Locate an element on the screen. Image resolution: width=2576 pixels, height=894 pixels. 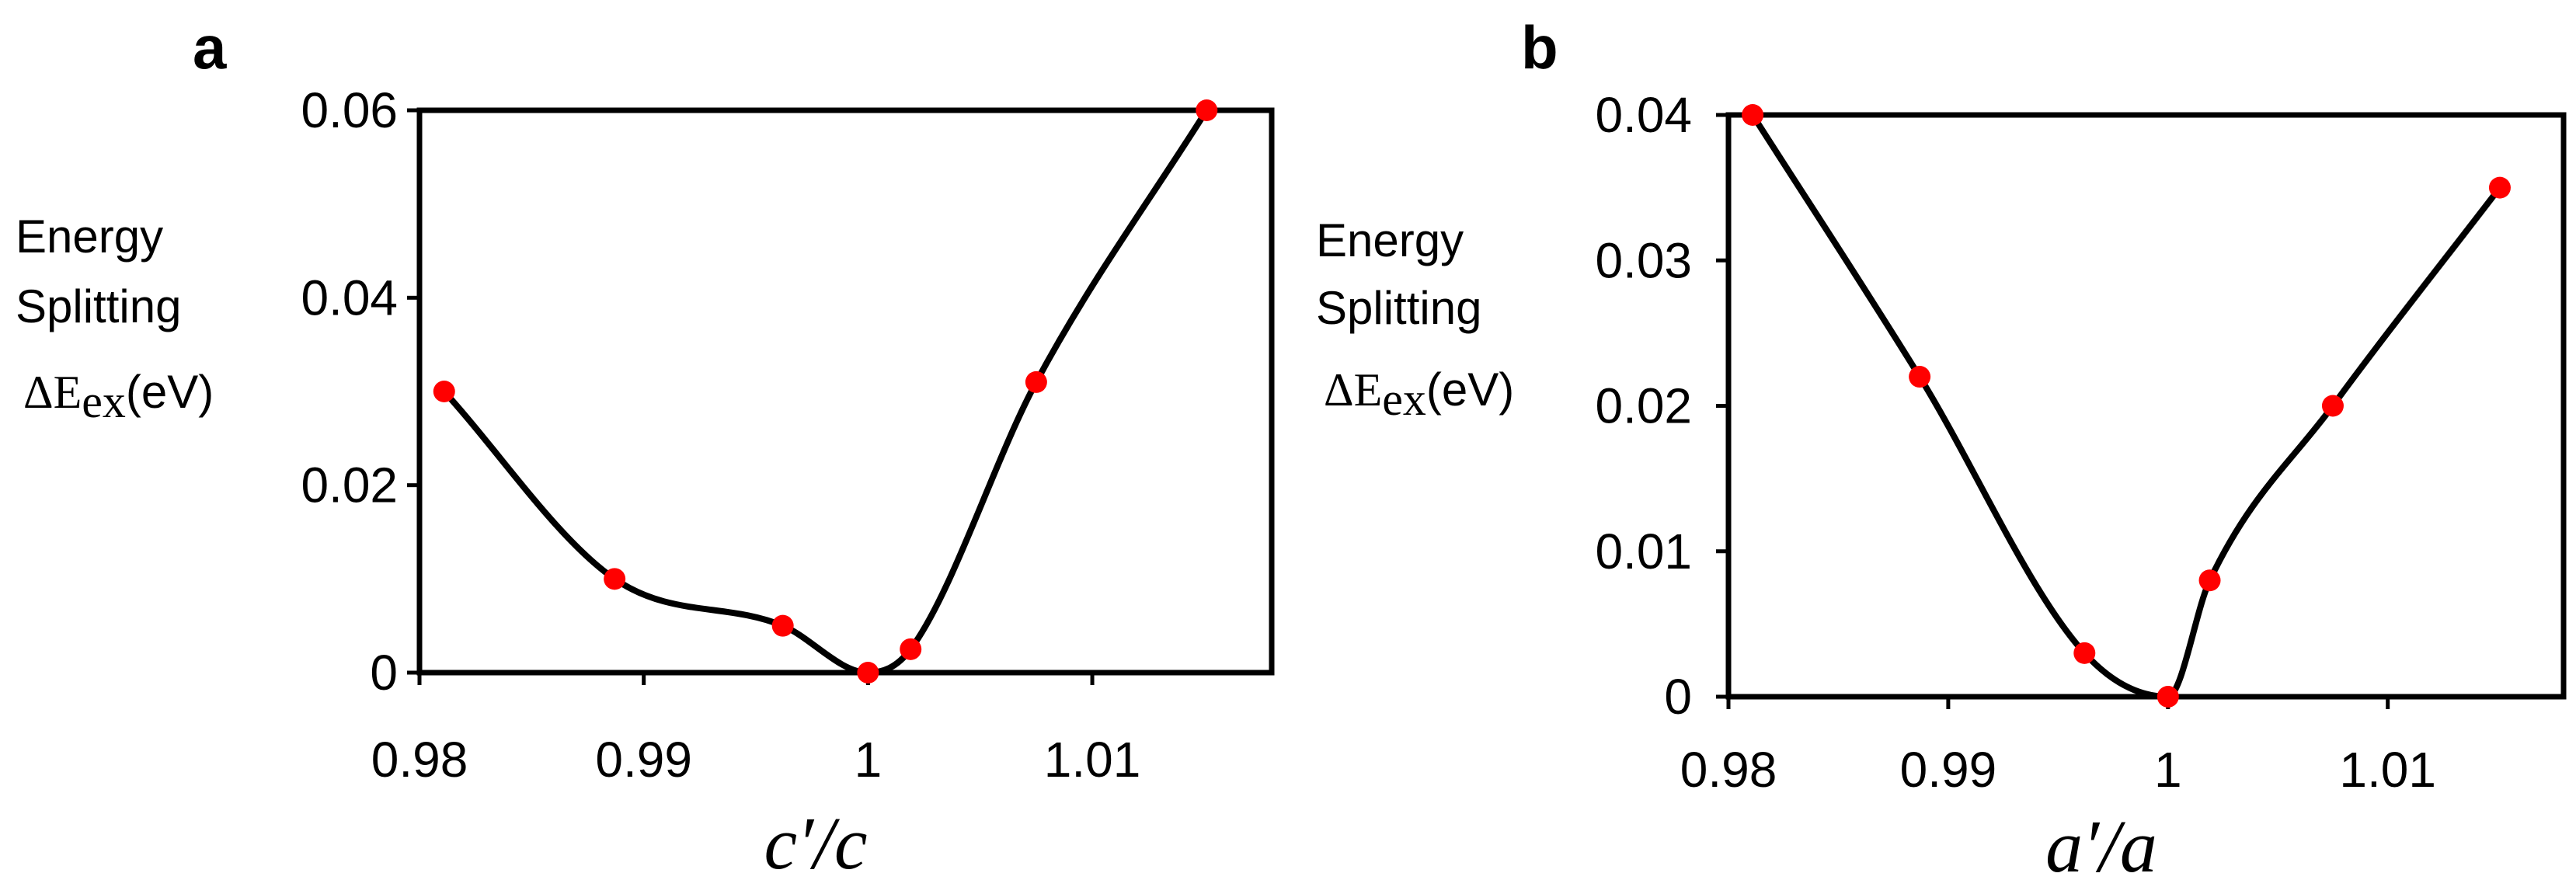
panel-a-ytick-label: 0.02 is located at coordinates (349, 485).